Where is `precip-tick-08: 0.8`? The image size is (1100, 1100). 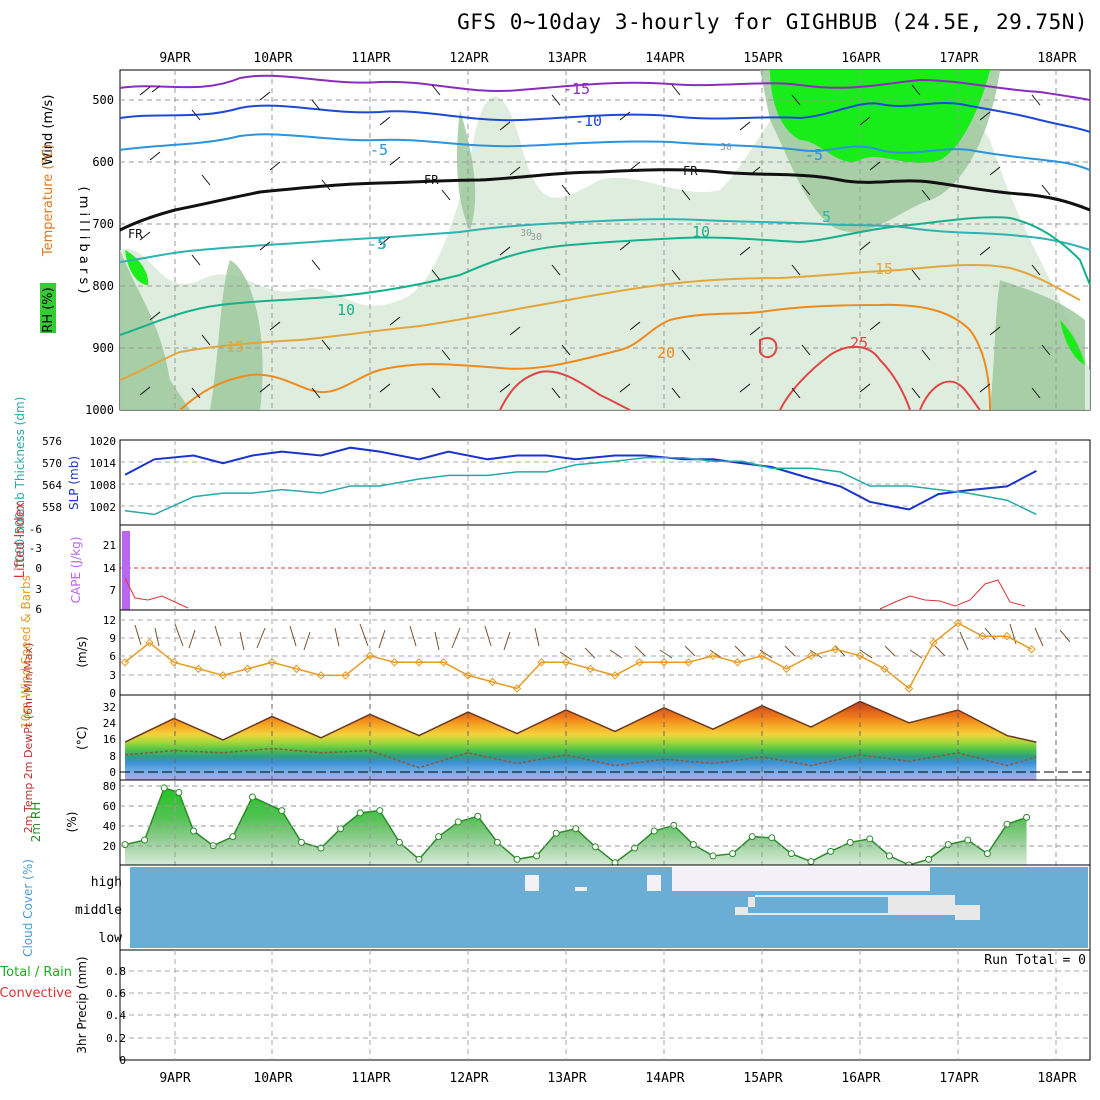
precip-tick-08: 0.8 is located at coordinates (116, 971).